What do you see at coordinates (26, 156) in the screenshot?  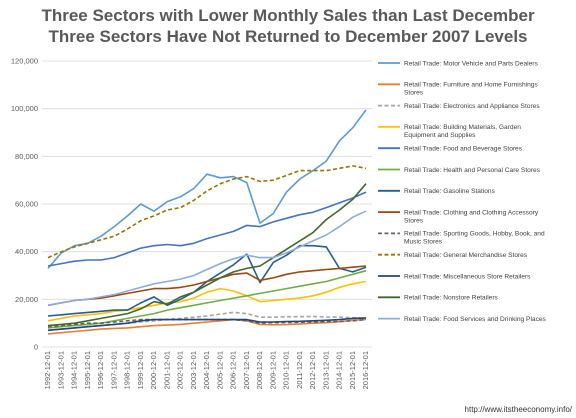 I see `y-tick-label: 80,000` at bounding box center [26, 156].